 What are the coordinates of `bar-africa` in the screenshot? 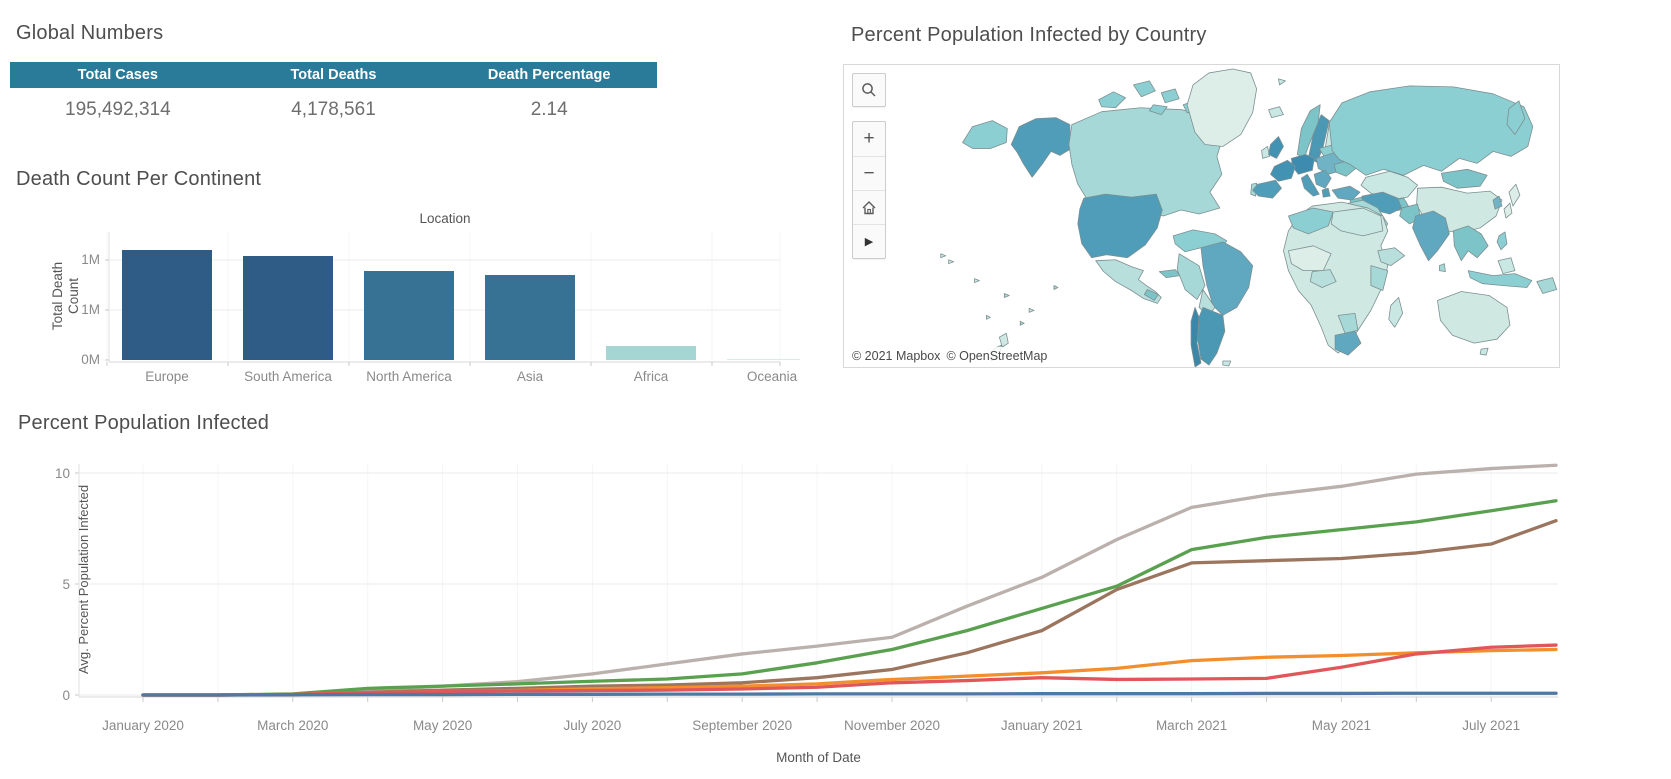 It's located at (651, 353).